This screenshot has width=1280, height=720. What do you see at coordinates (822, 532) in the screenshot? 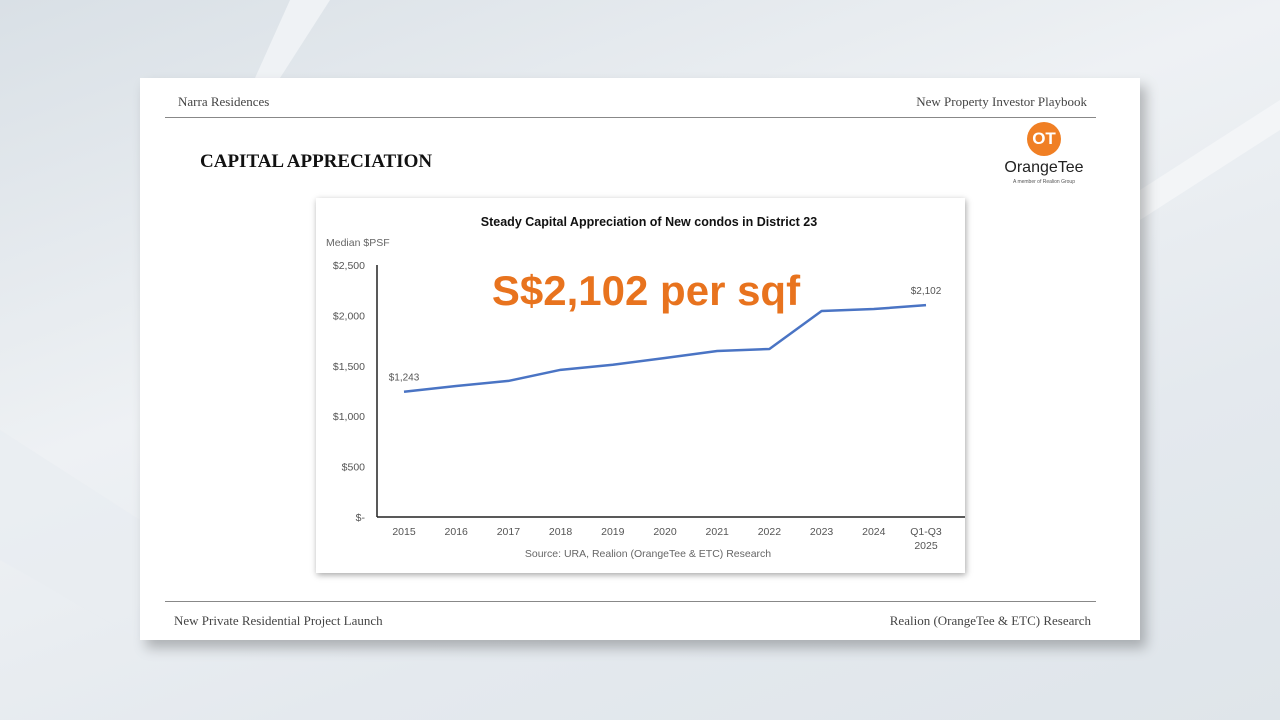
I see `x-tick-label: 2023` at bounding box center [822, 532].